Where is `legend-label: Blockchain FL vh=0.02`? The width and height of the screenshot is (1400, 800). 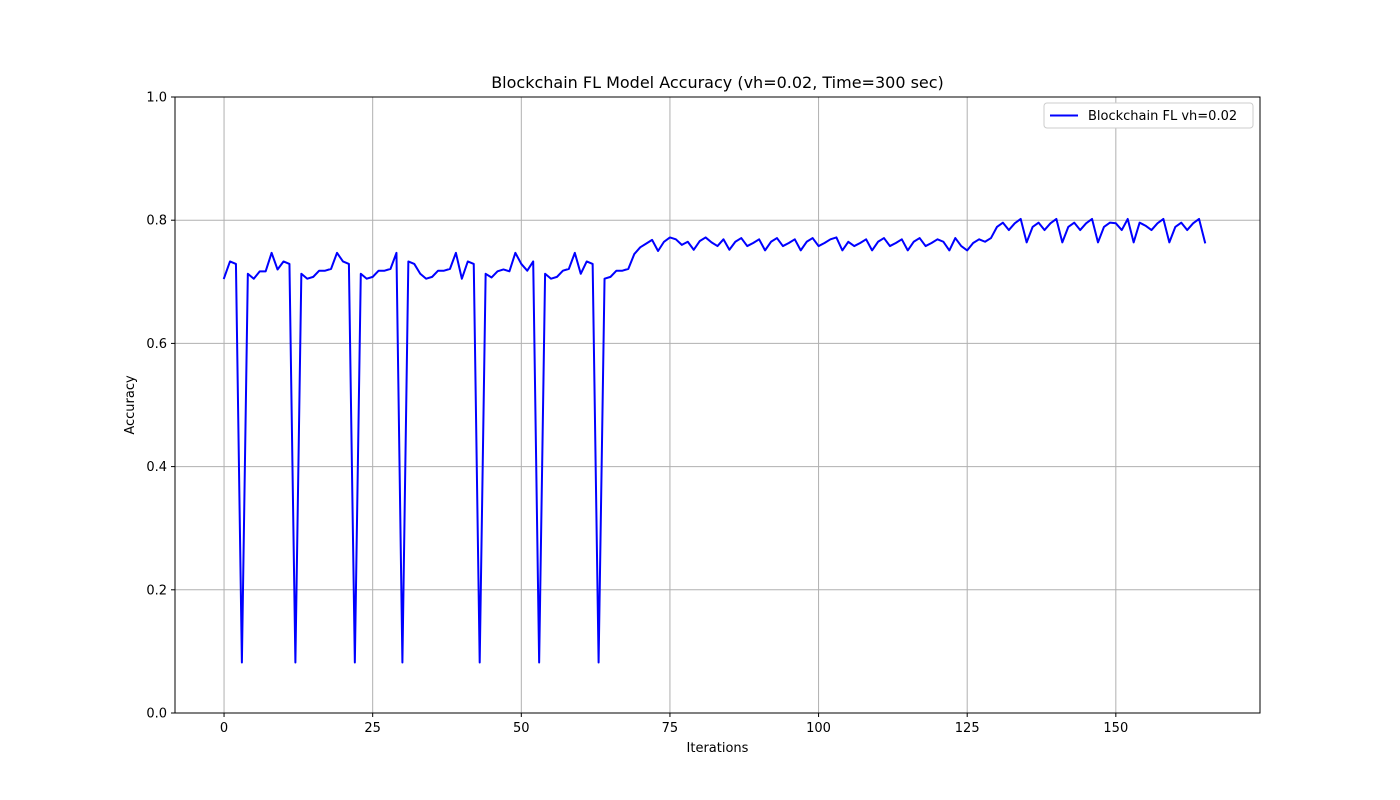 legend-label: Blockchain FL vh=0.02 is located at coordinates (1162, 116).